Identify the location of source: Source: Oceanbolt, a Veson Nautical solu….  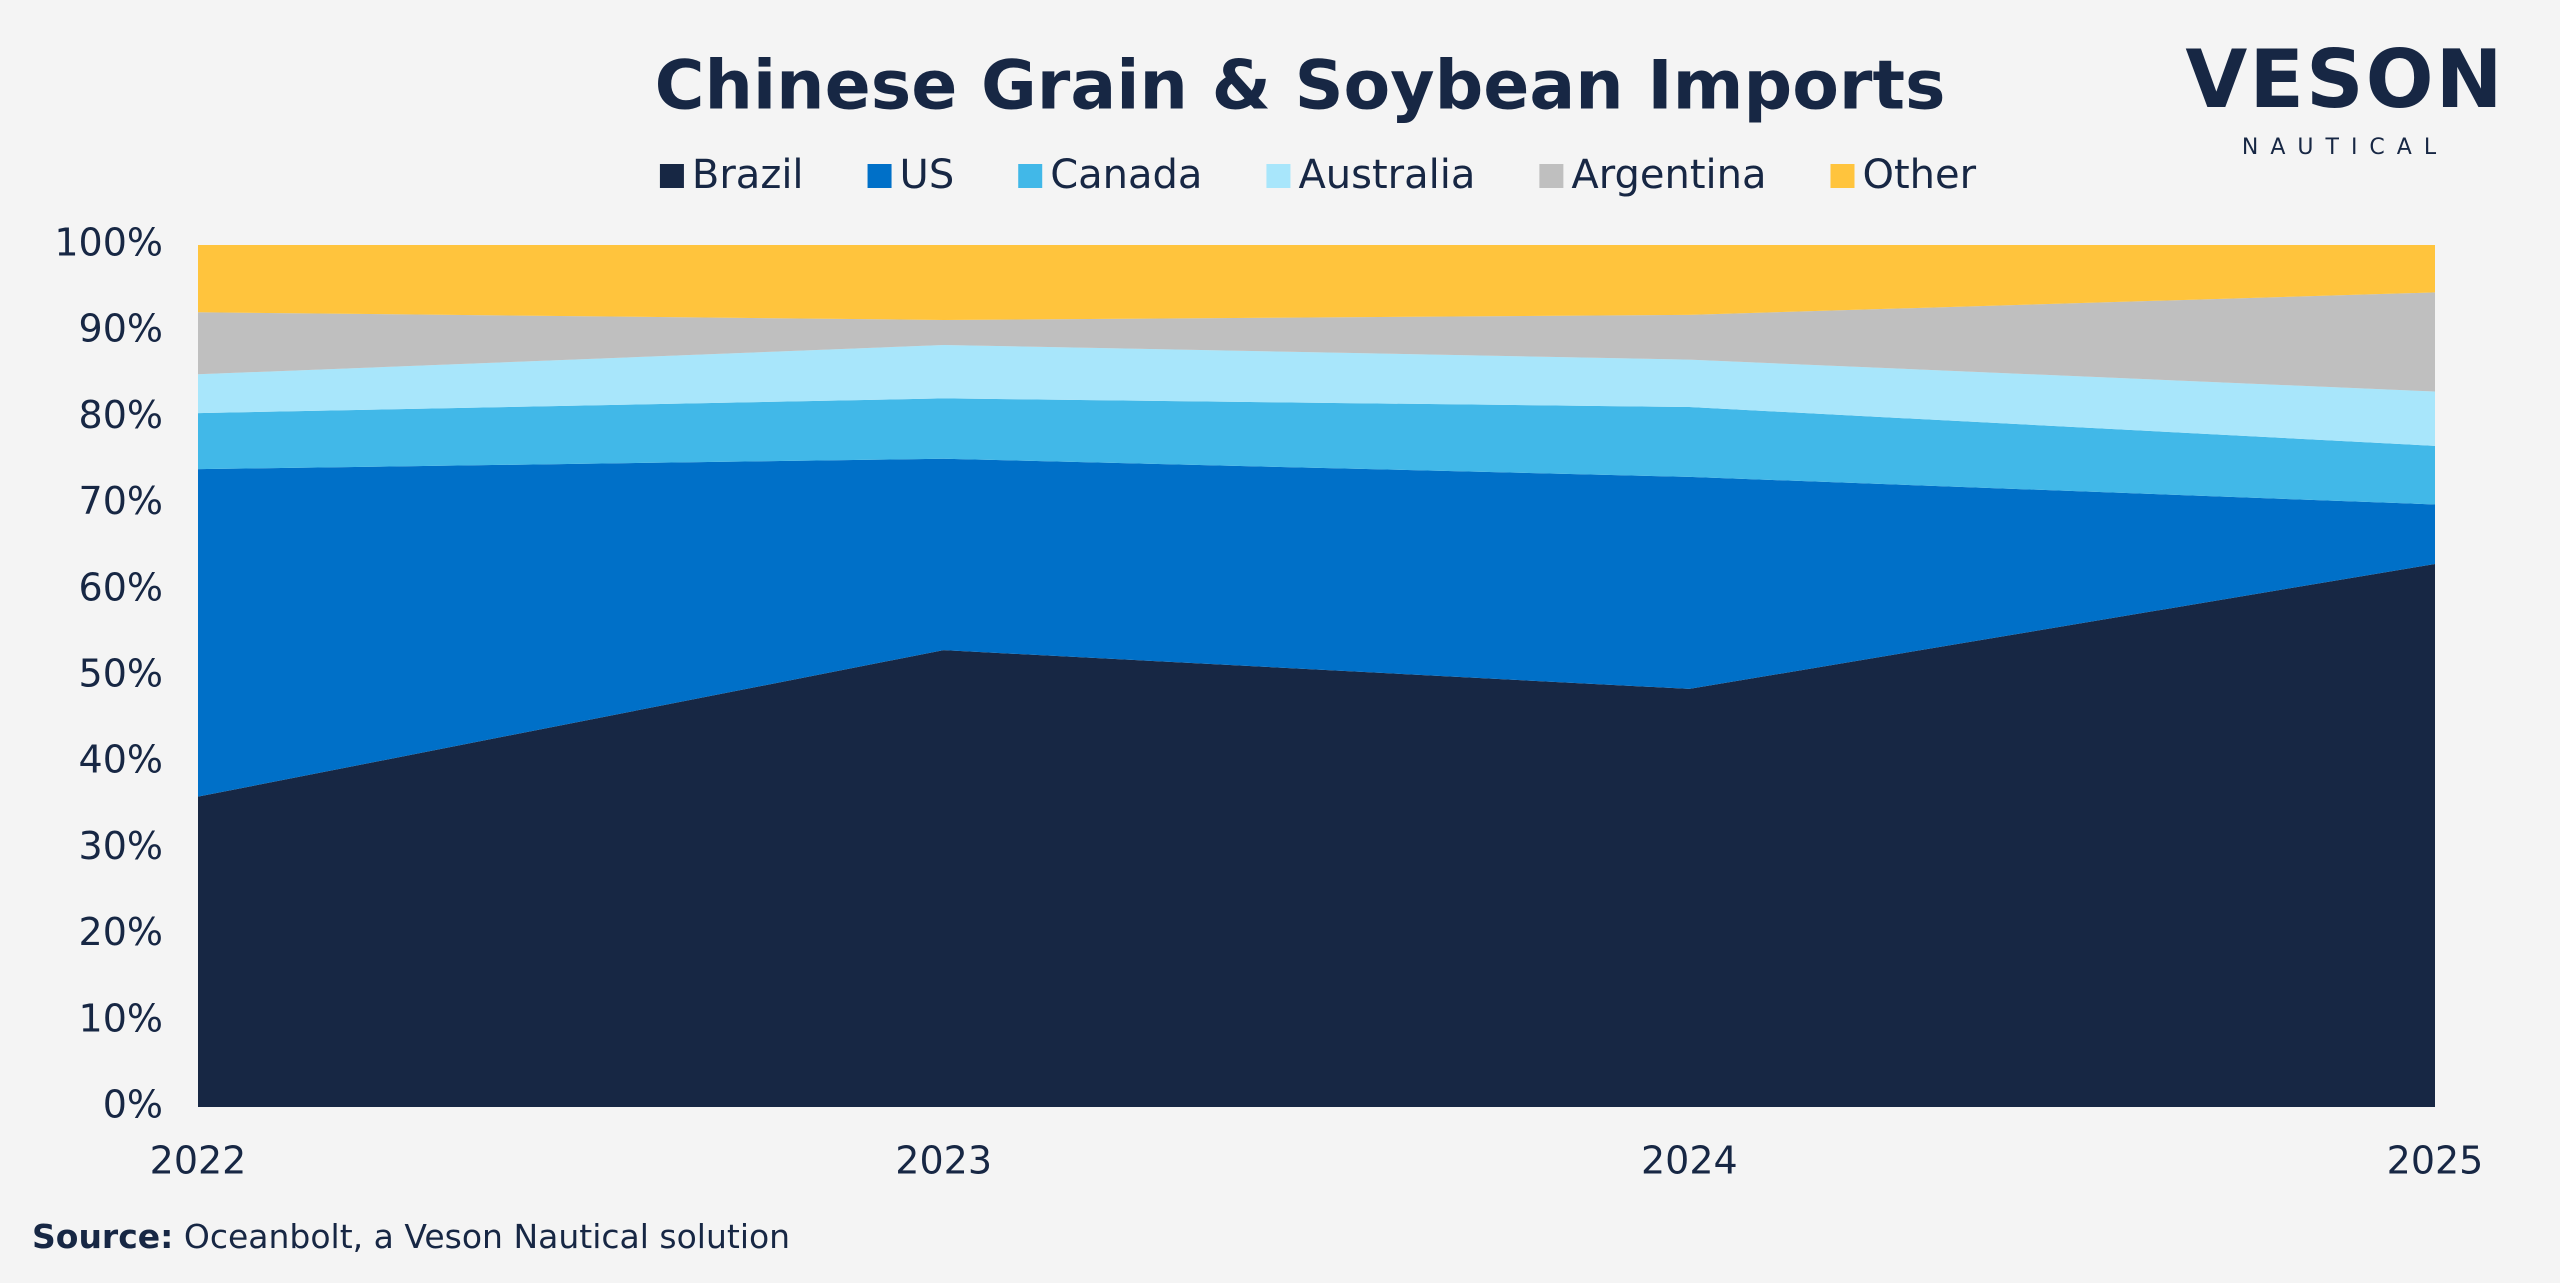
(411, 1236).